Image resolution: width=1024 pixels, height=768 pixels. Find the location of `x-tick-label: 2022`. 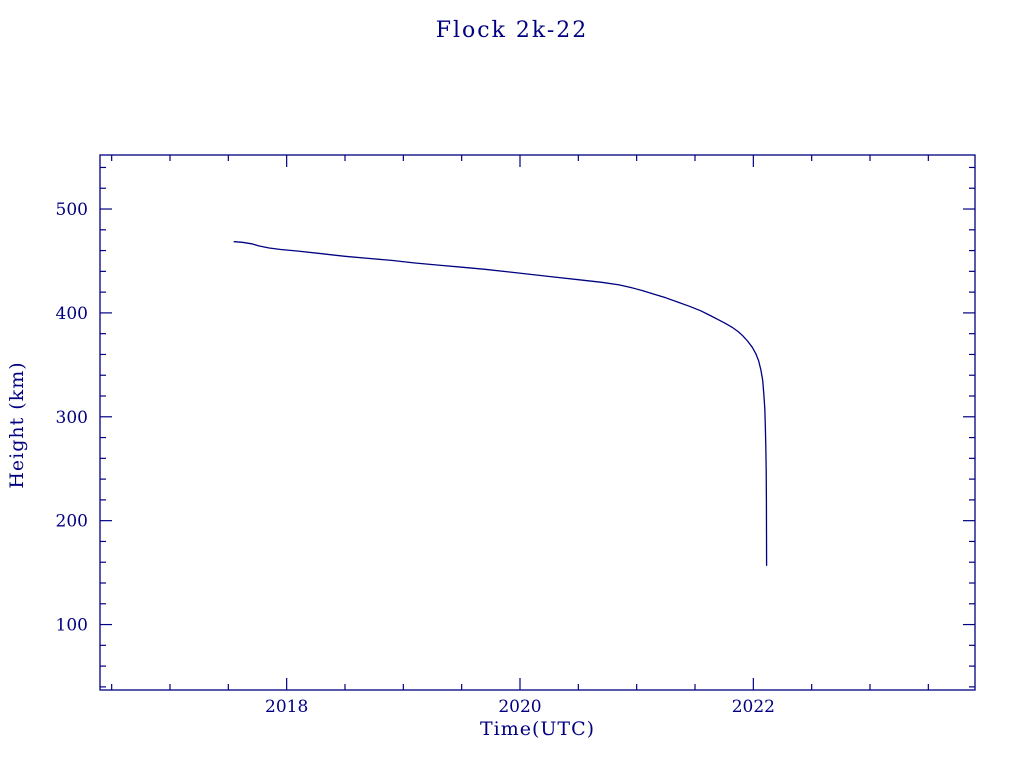

x-tick-label: 2022 is located at coordinates (753, 707).